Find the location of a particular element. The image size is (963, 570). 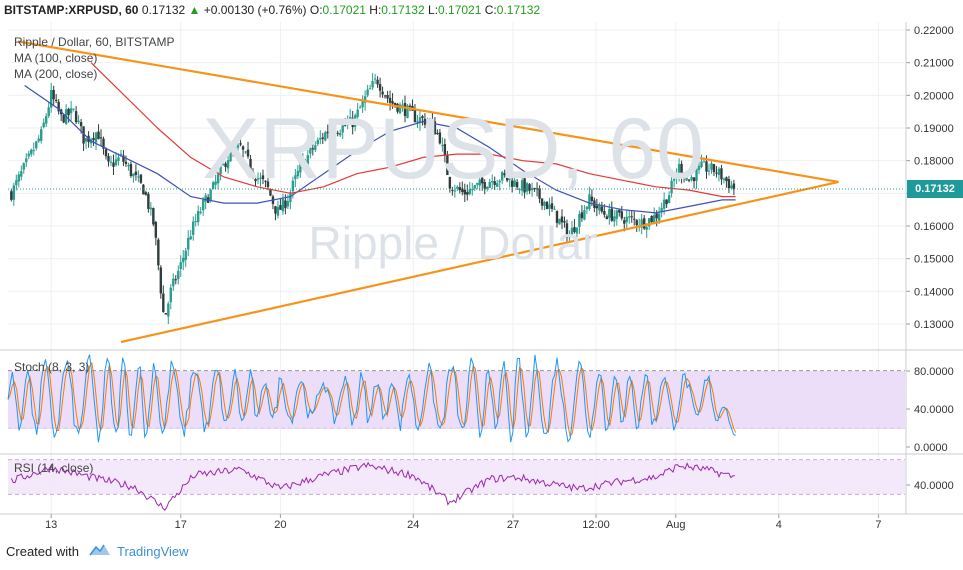

high-label: H: is located at coordinates (375, 10).